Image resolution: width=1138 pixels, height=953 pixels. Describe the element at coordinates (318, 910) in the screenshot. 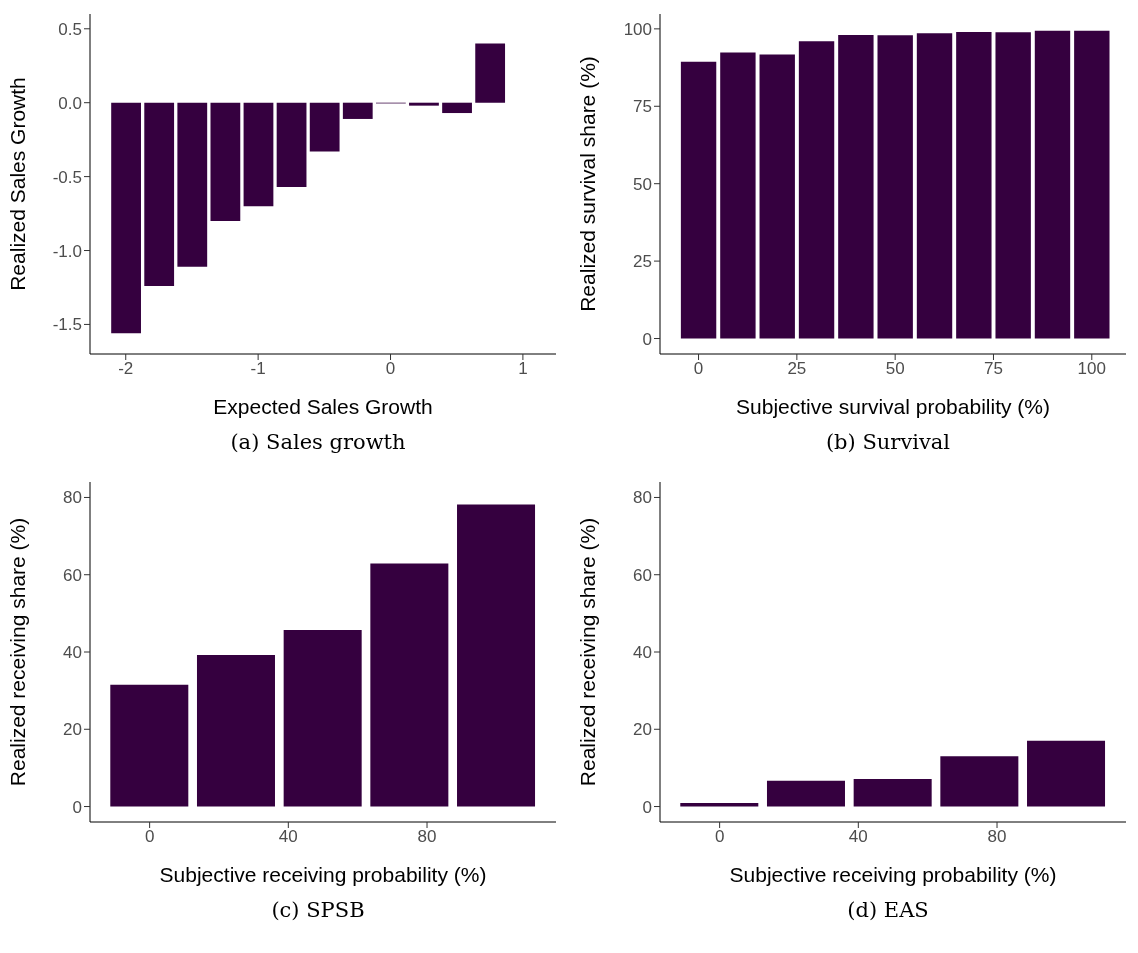

I see `text: (c) SPSB` at that location.